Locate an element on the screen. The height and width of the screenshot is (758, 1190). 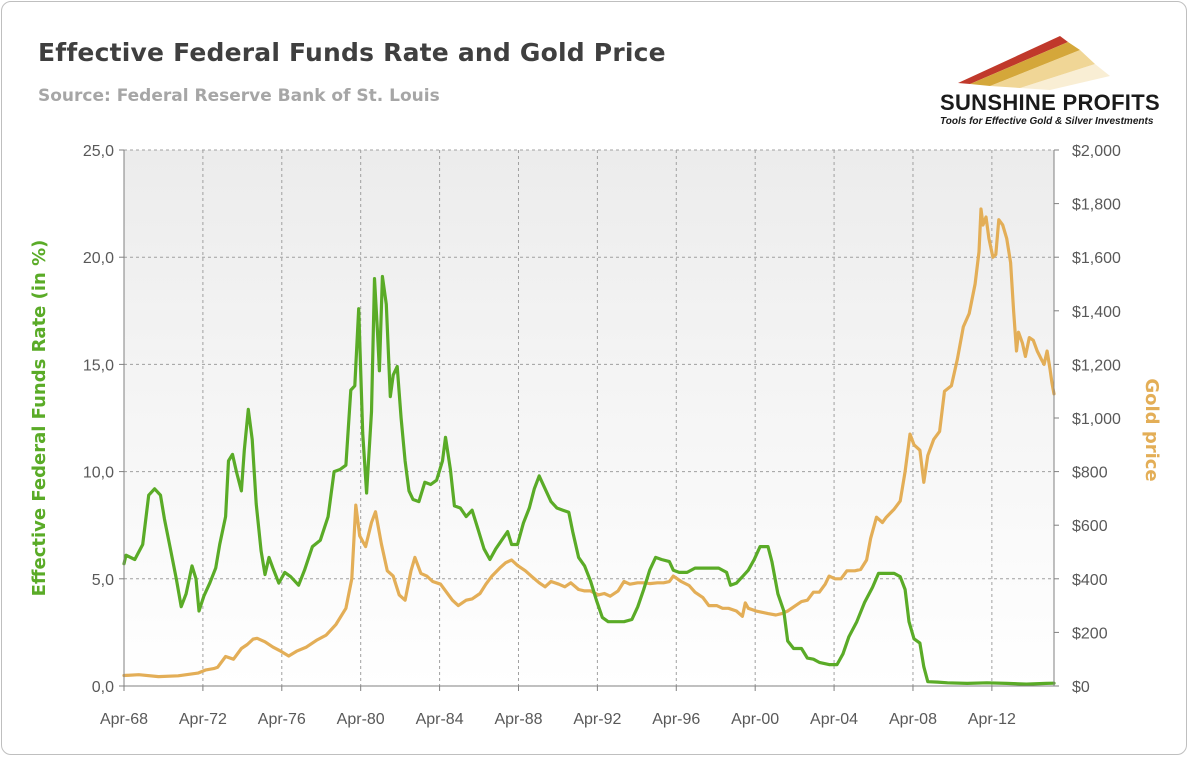
x-tick-label: Apr-76 is located at coordinates (282, 719).